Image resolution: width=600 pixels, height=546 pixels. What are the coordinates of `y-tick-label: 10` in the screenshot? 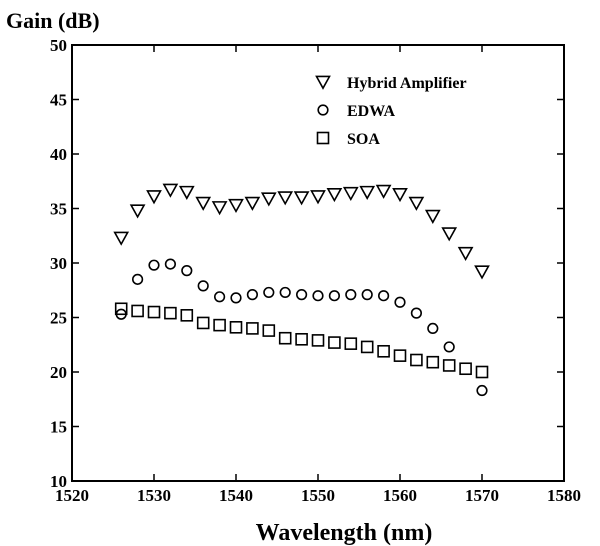 It's located at (58, 481).